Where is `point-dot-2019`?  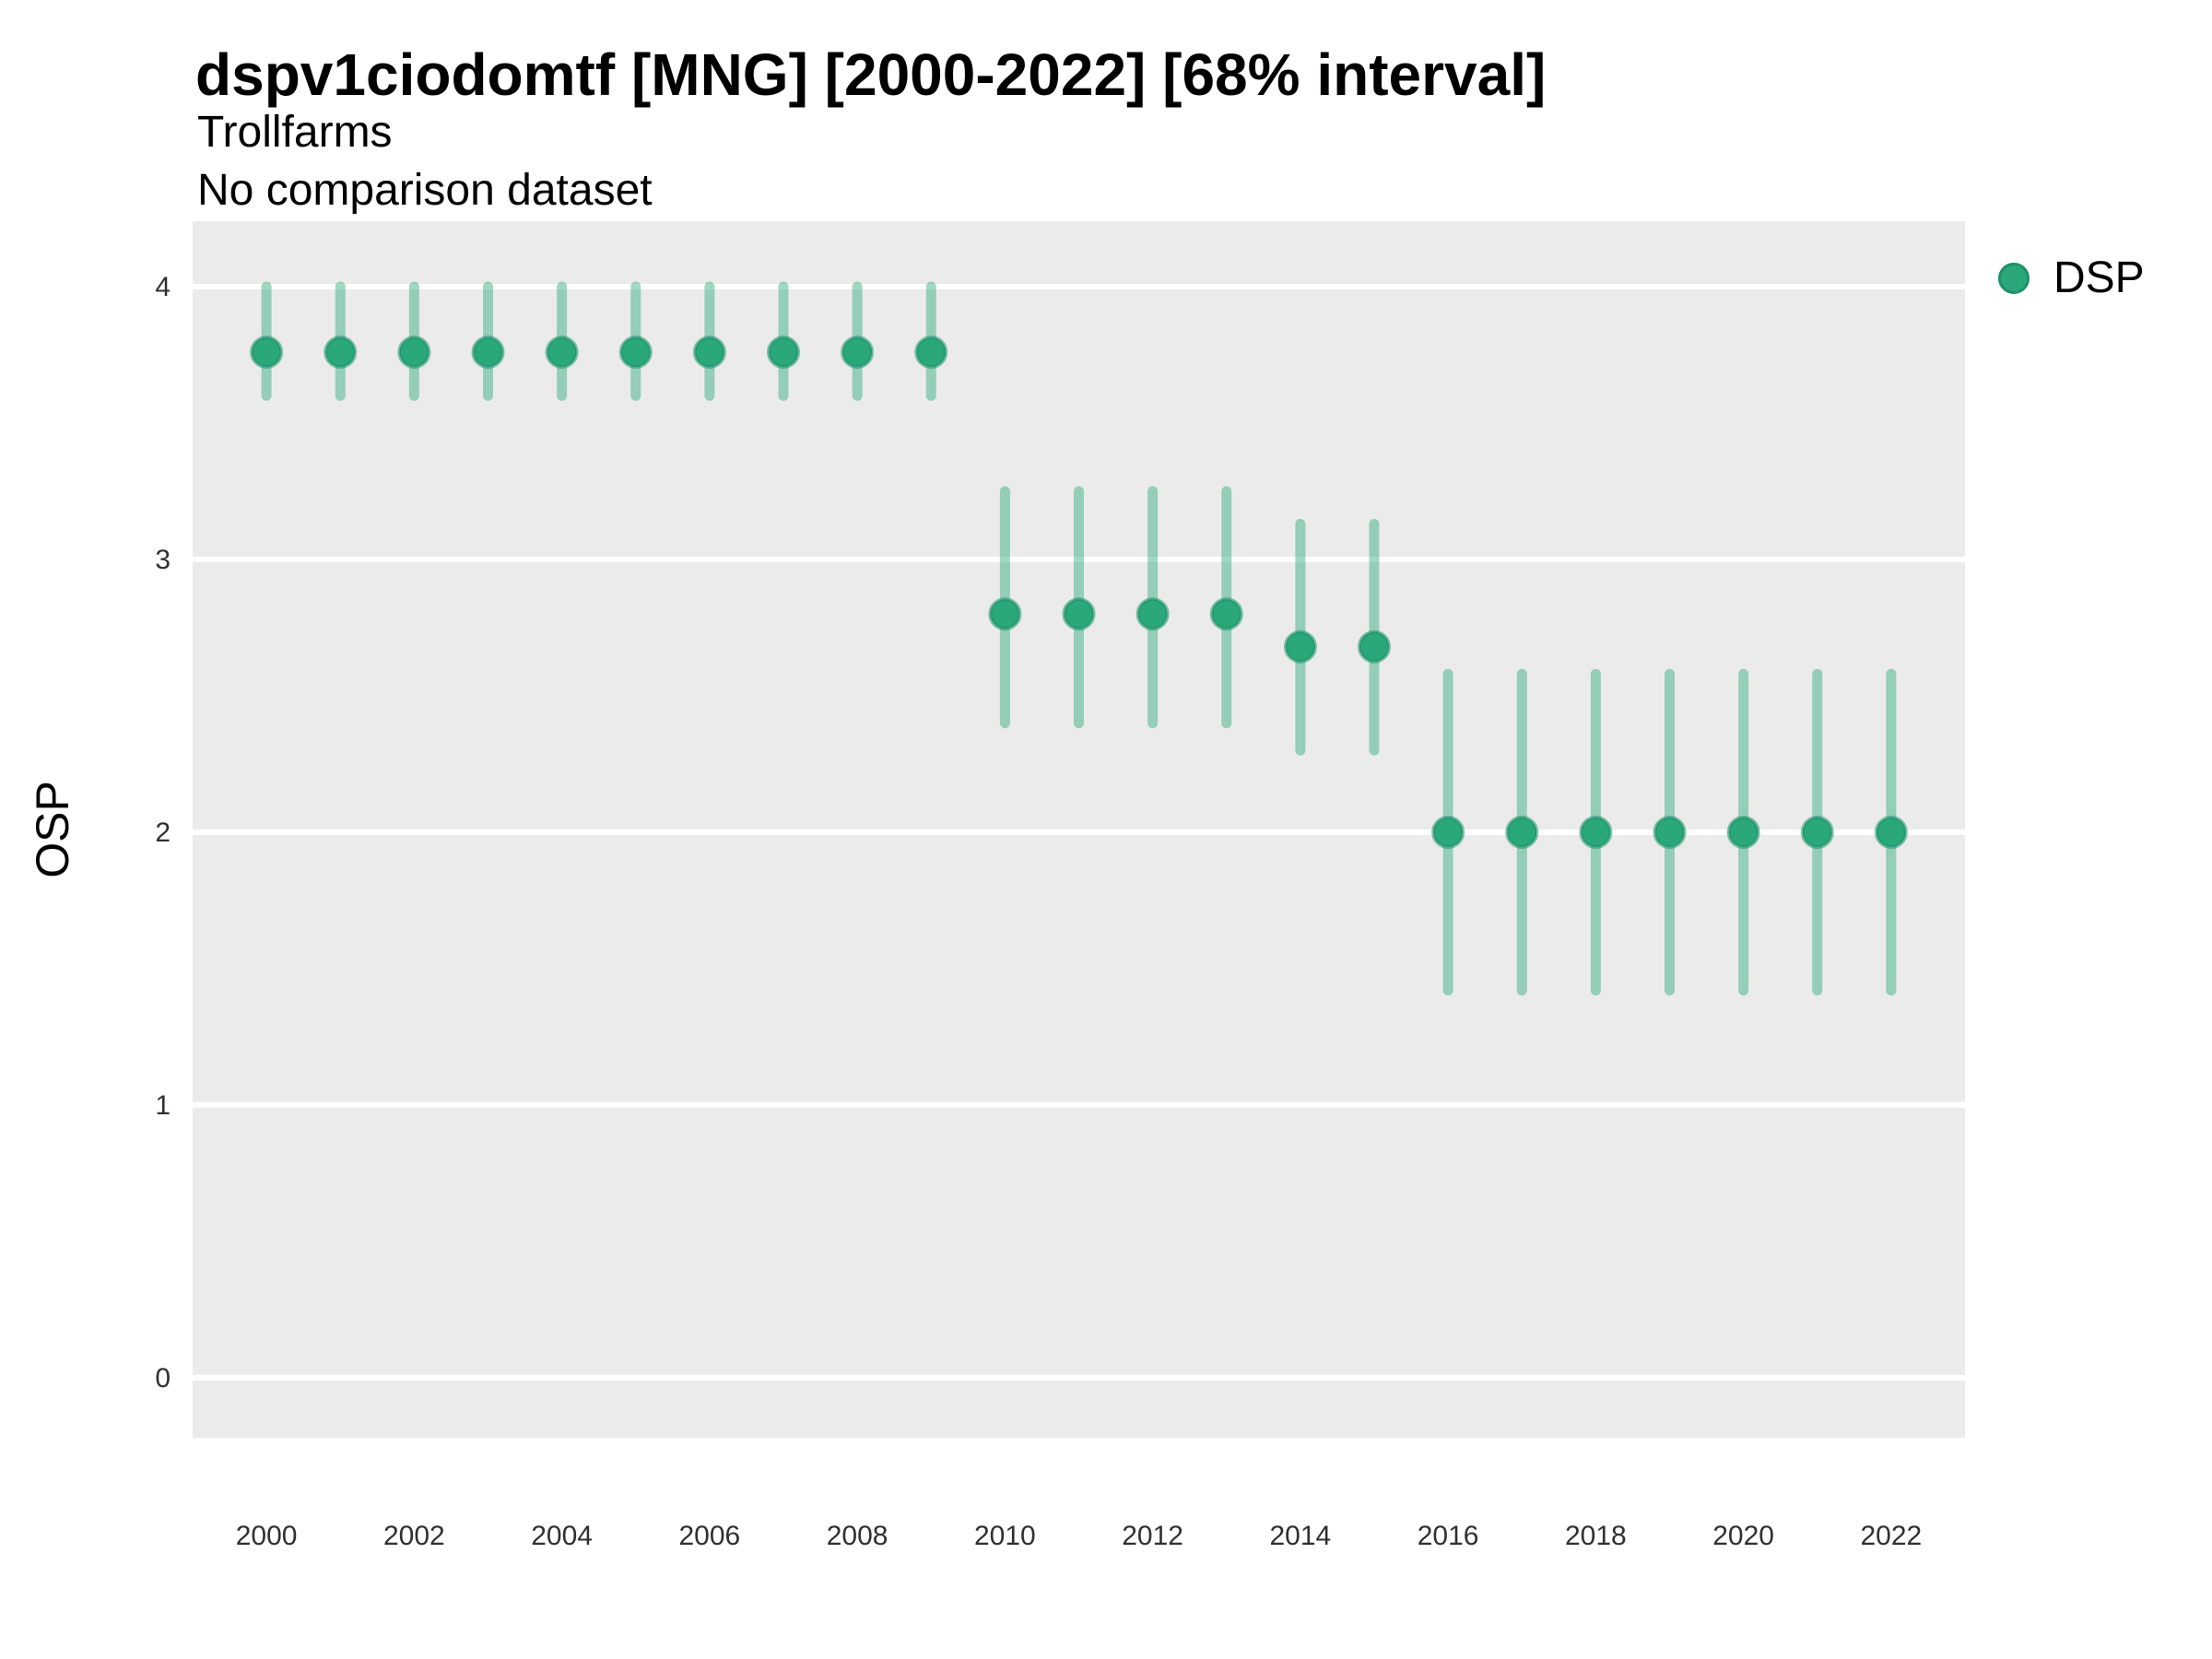
point-dot-2019 is located at coordinates (1670, 832).